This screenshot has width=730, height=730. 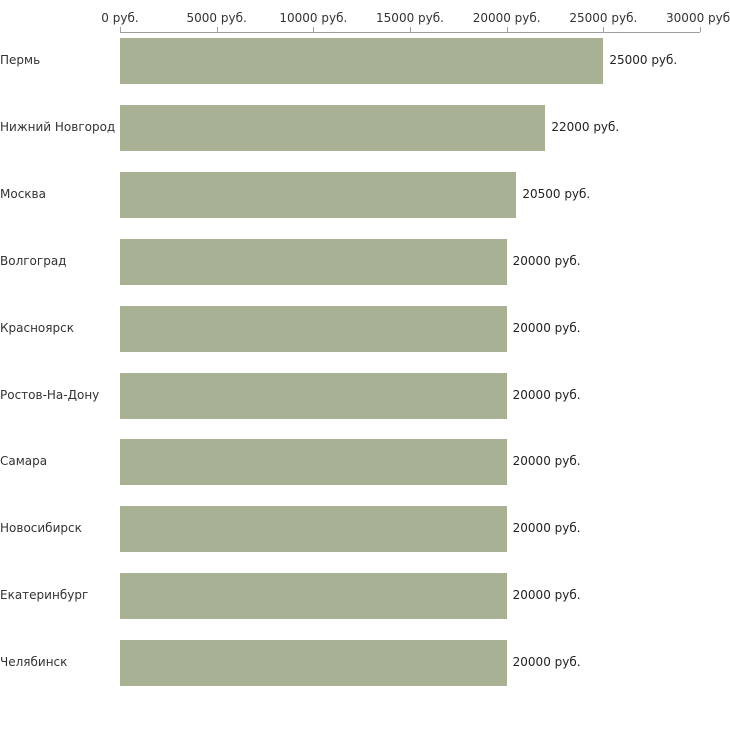 I want to click on value-label: 22000 руб., so click(x=585, y=126).